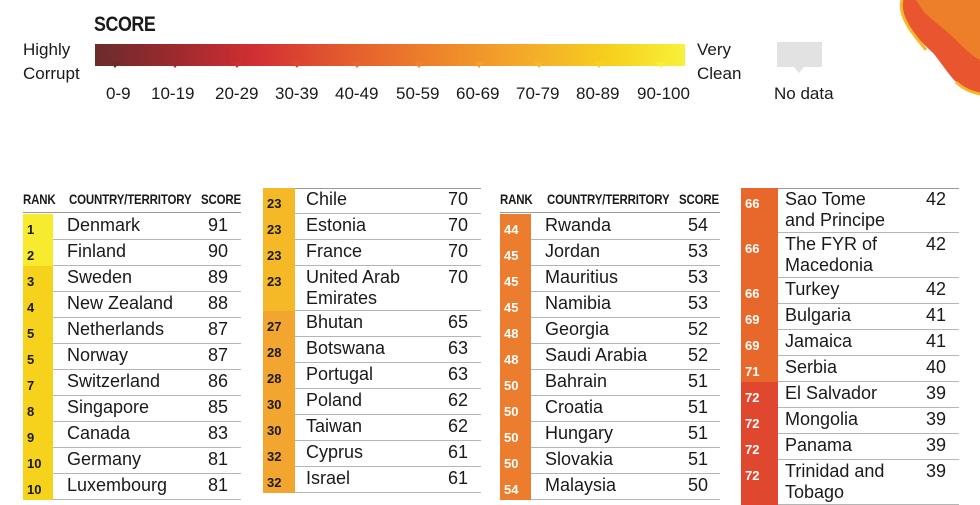 This screenshot has height=505, width=980. What do you see at coordinates (108, 407) in the screenshot?
I see `country-name-line: Singapore` at bounding box center [108, 407].